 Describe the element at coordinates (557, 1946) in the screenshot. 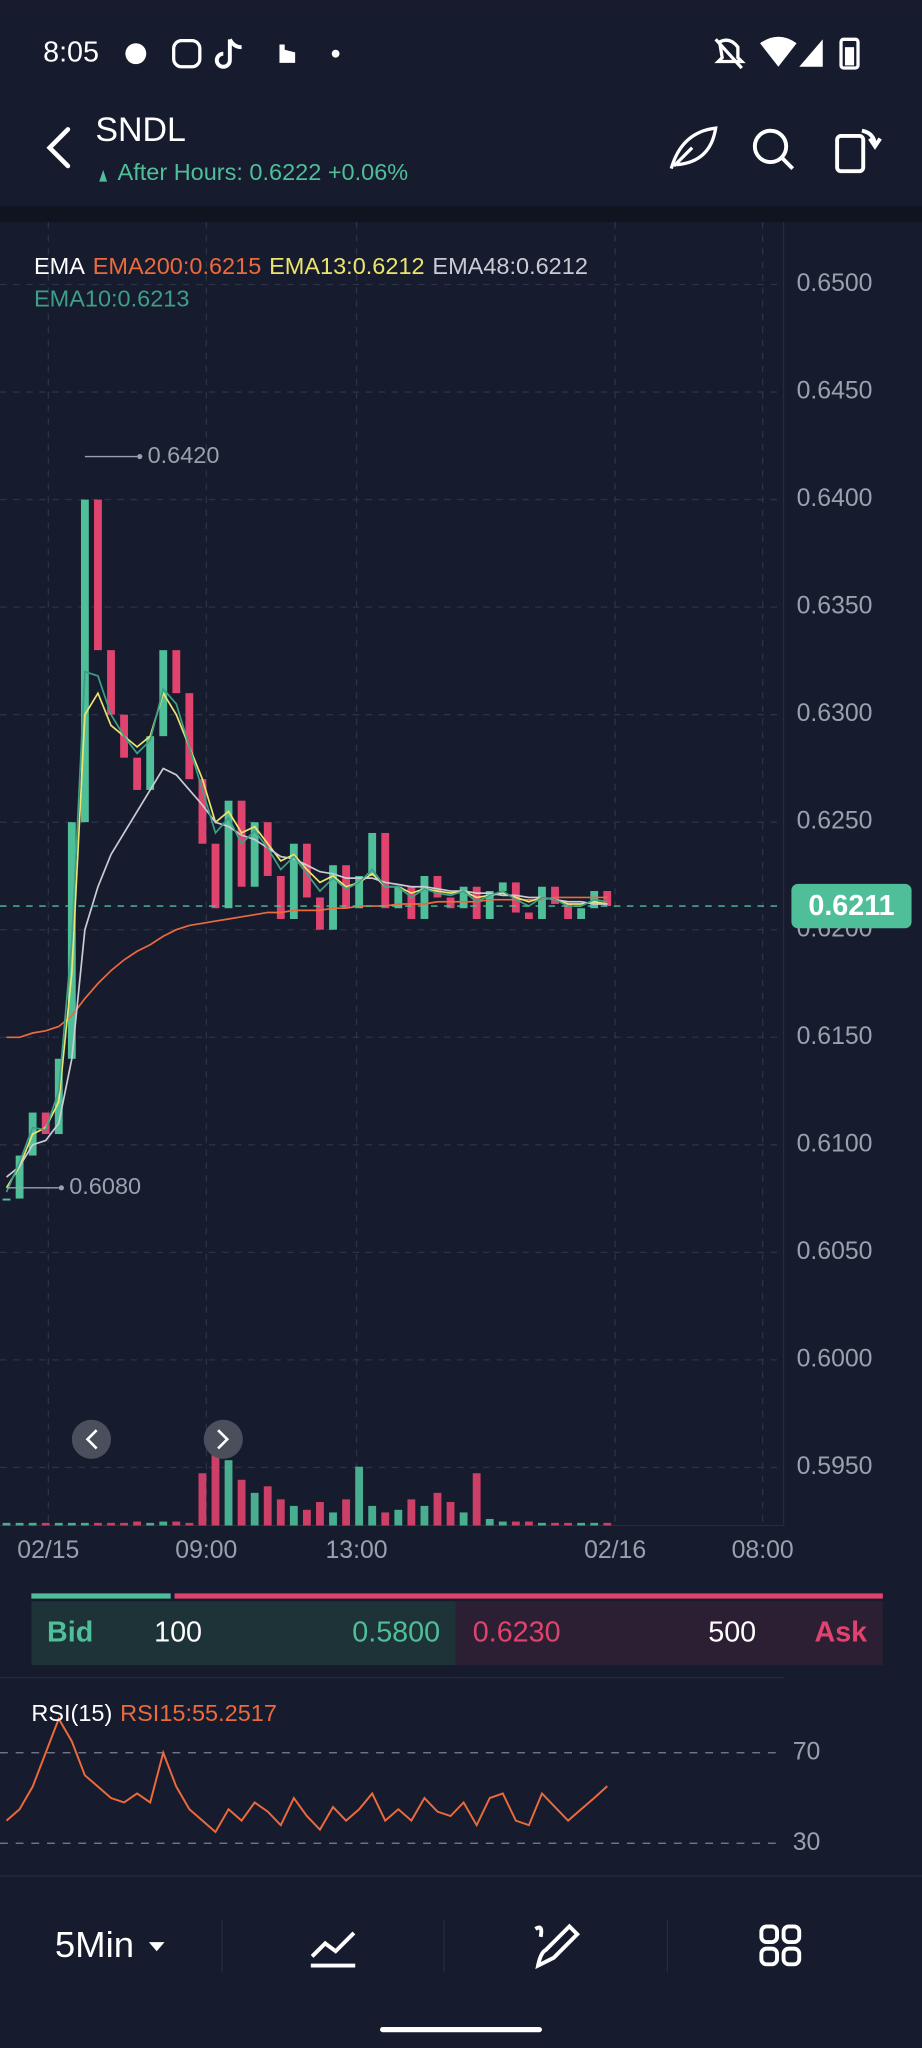

I see `nav-draw` at that location.